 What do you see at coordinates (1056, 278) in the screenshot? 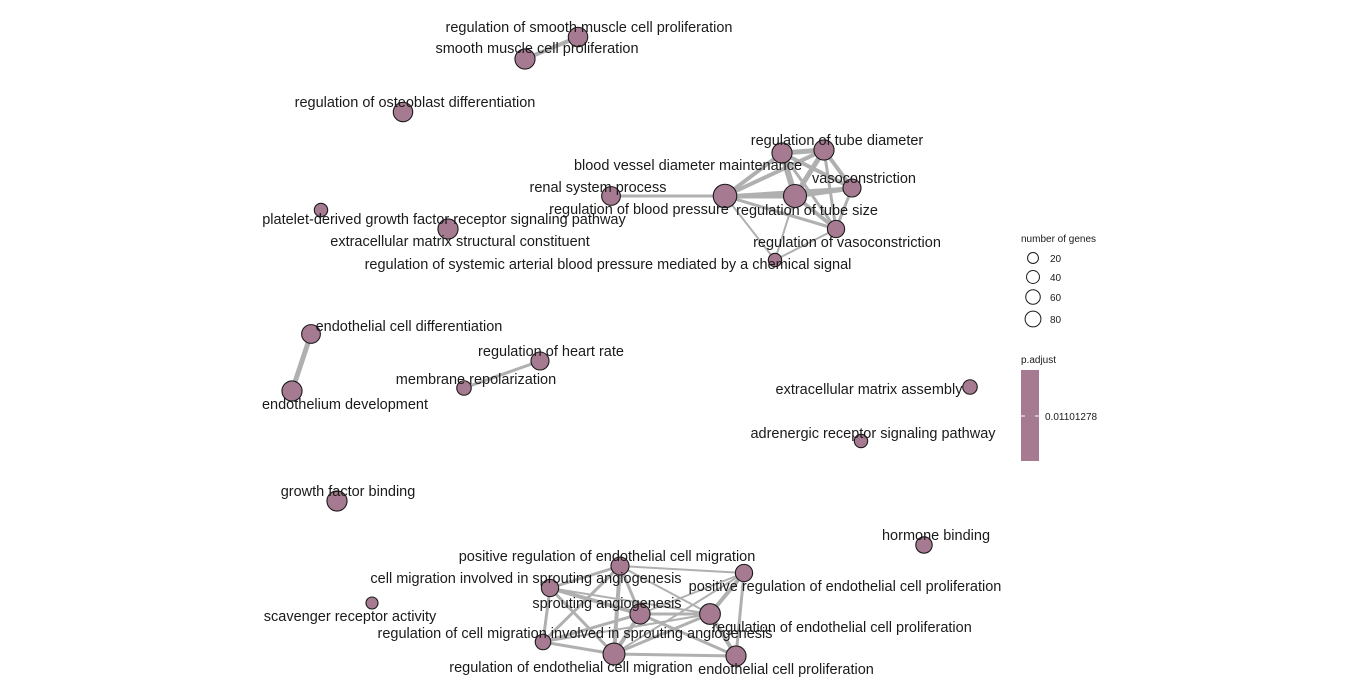
I see `size-legend-label: 40` at bounding box center [1056, 278].